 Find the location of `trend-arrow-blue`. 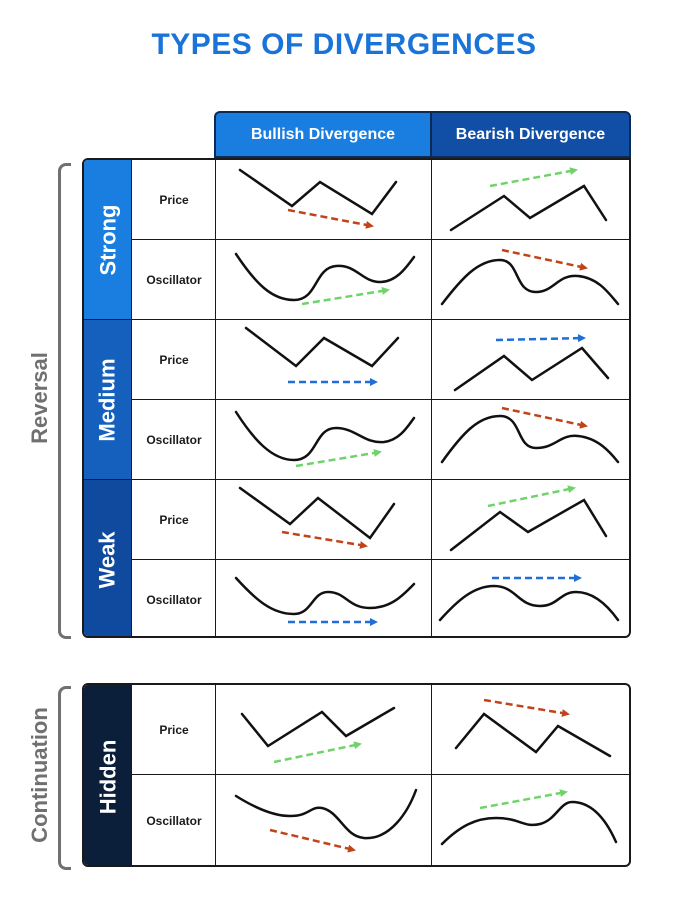

trend-arrow-blue is located at coordinates (540, 338).